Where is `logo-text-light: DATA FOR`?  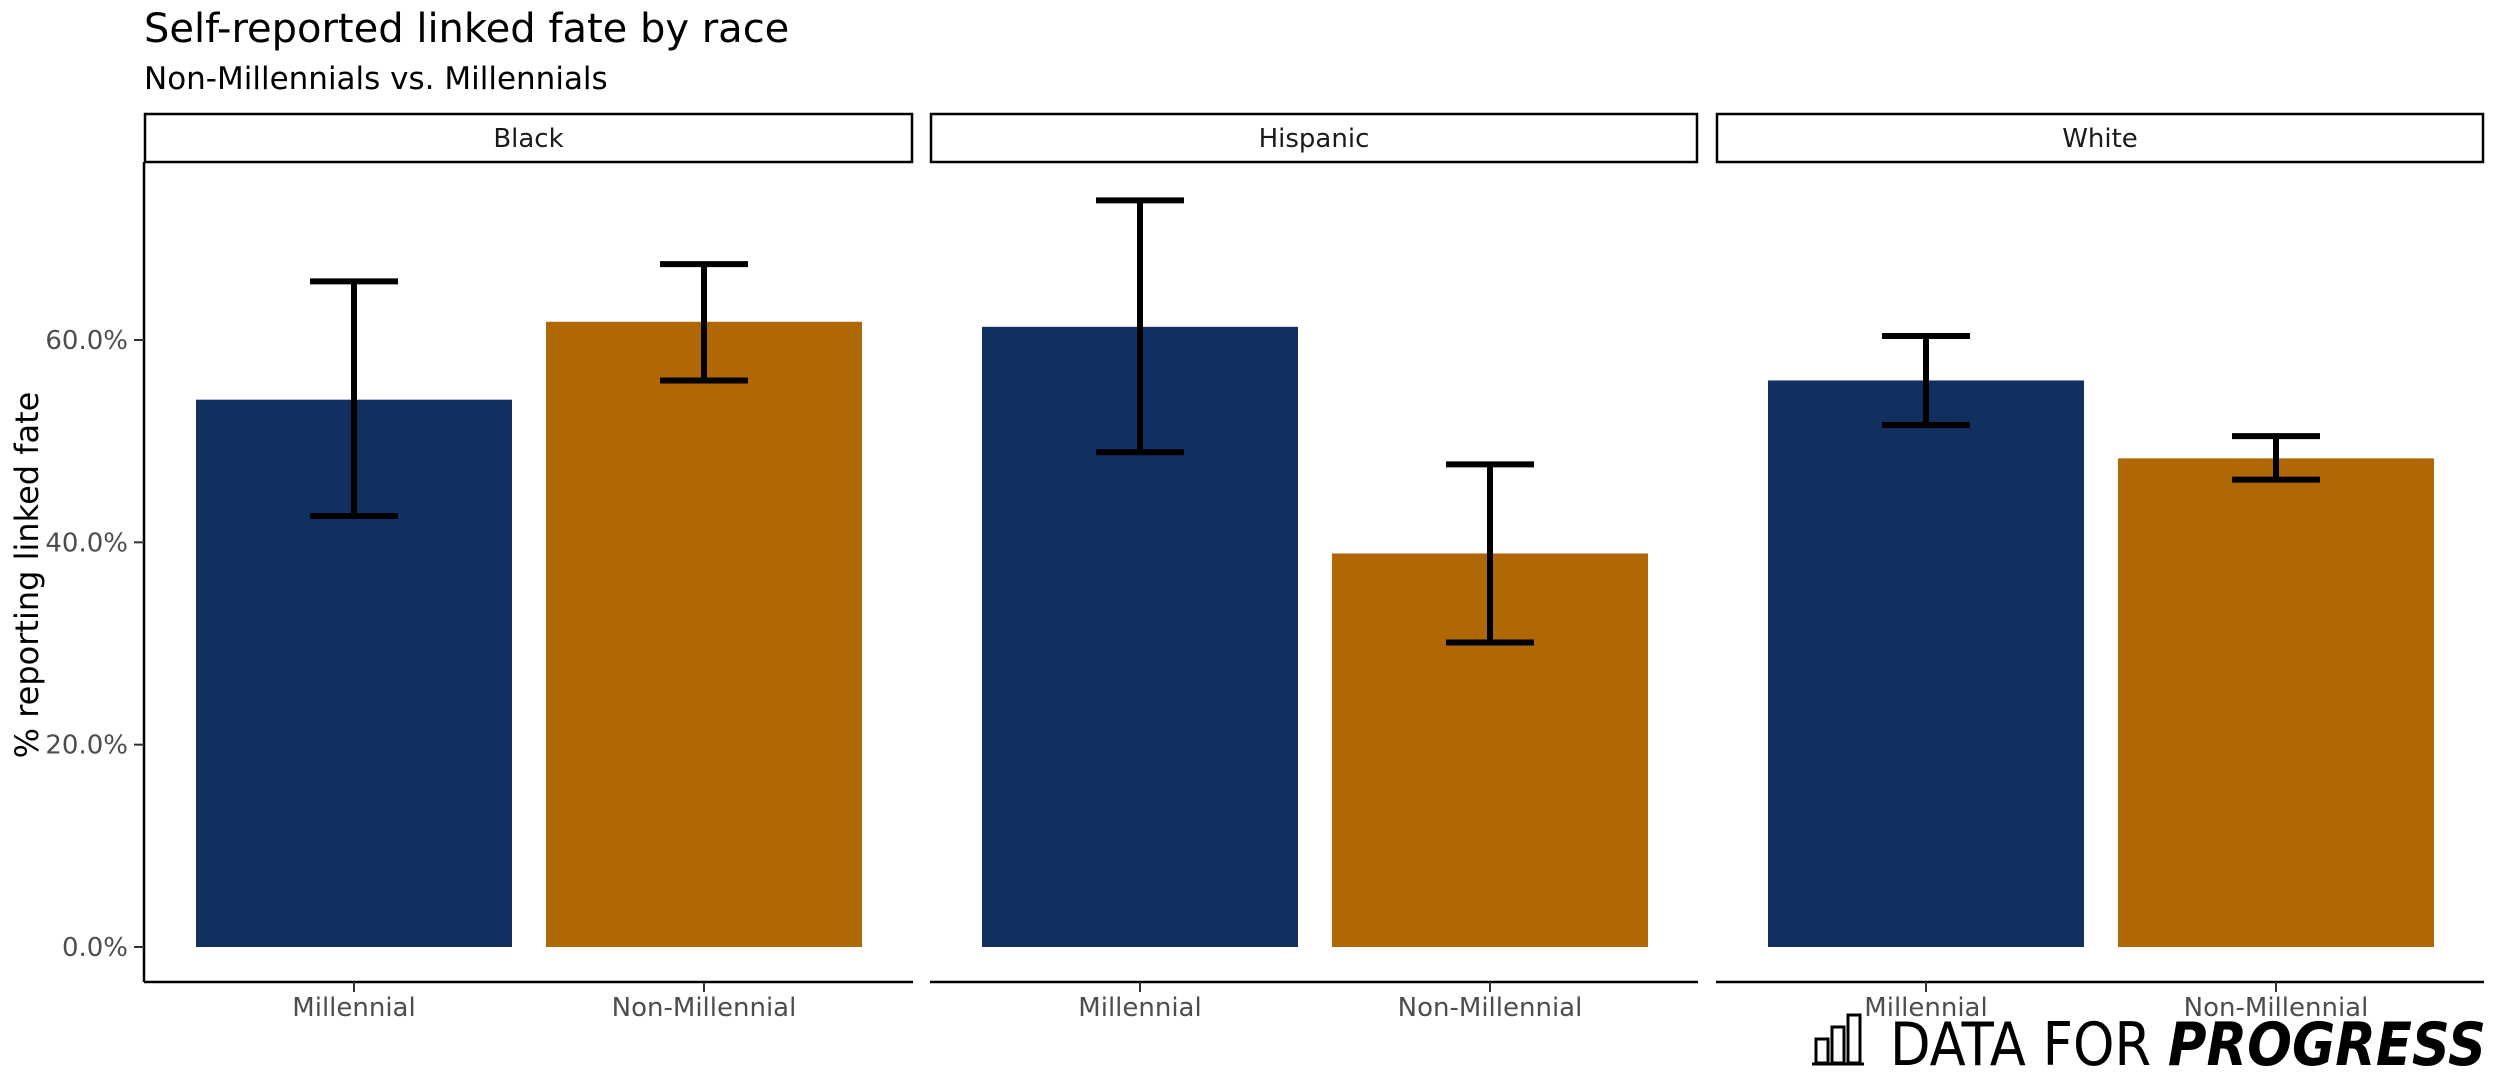 logo-text-light: DATA FOR is located at coordinates (2029, 1044).